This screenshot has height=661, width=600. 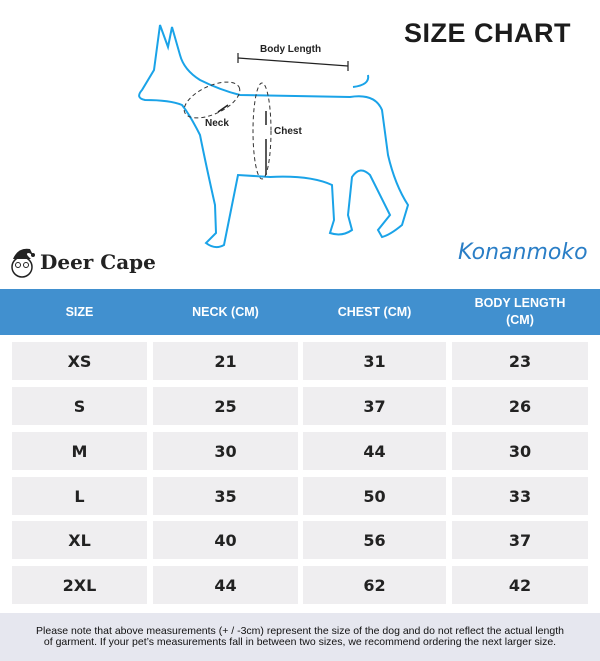 What do you see at coordinates (374, 311) in the screenshot?
I see `header-chest: CHEST (CM)` at bounding box center [374, 311].